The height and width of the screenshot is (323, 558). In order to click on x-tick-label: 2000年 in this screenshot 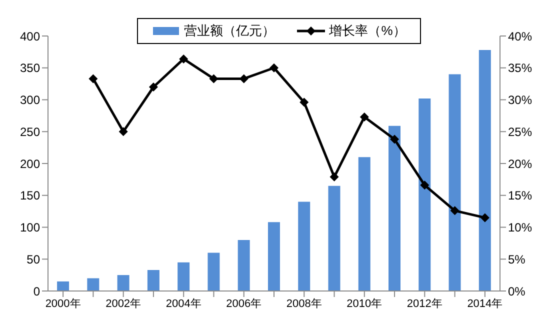, I will do `click(63, 304)`.